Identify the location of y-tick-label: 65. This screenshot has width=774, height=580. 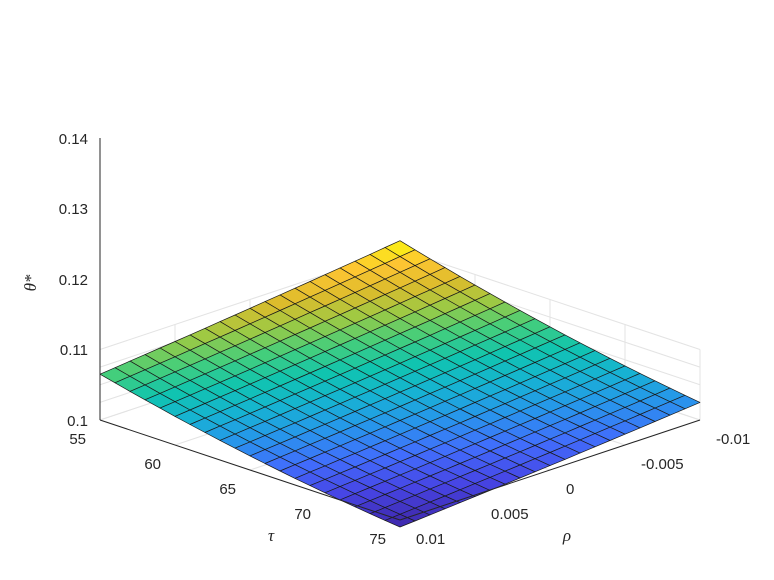
(227, 489).